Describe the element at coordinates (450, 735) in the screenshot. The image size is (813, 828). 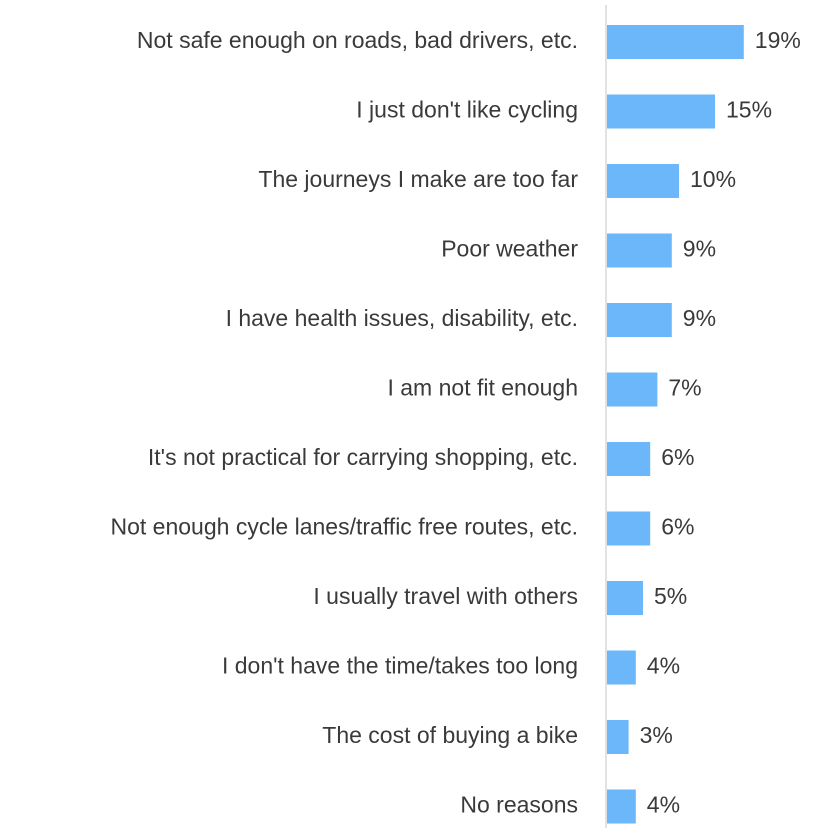
I see `category-label: The cost of buying a bike` at that location.